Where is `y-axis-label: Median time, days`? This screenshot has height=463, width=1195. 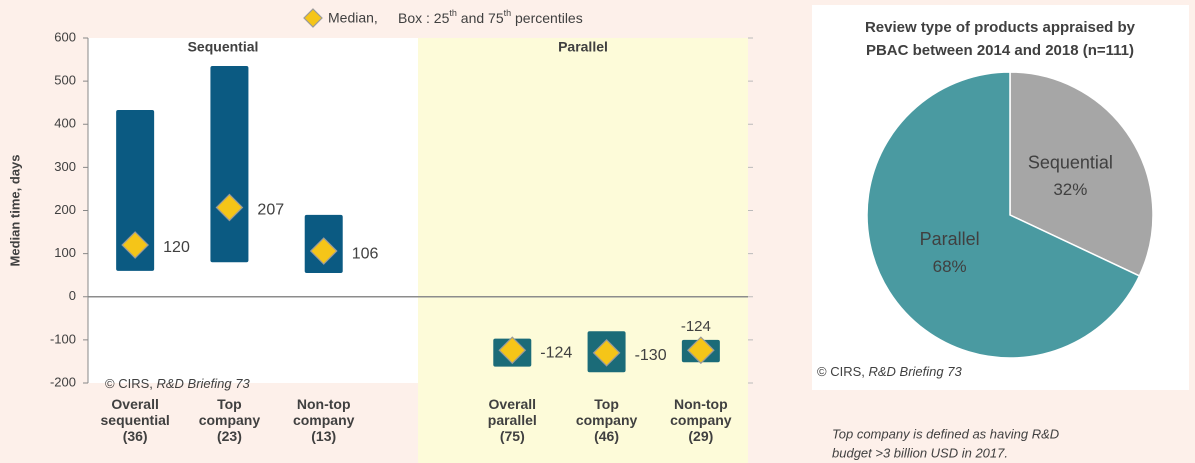 y-axis-label: Median time, days is located at coordinates (14, 211).